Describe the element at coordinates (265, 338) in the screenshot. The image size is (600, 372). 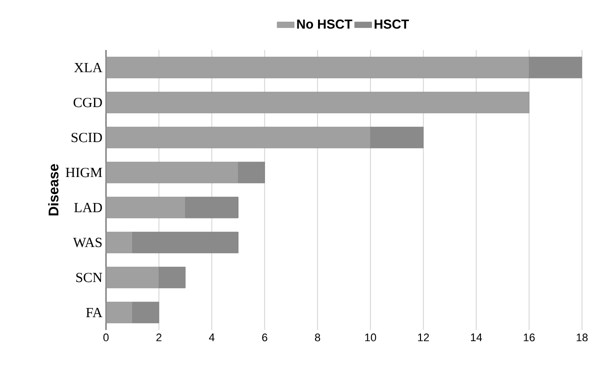
I see `x-tick-label: 6` at that location.